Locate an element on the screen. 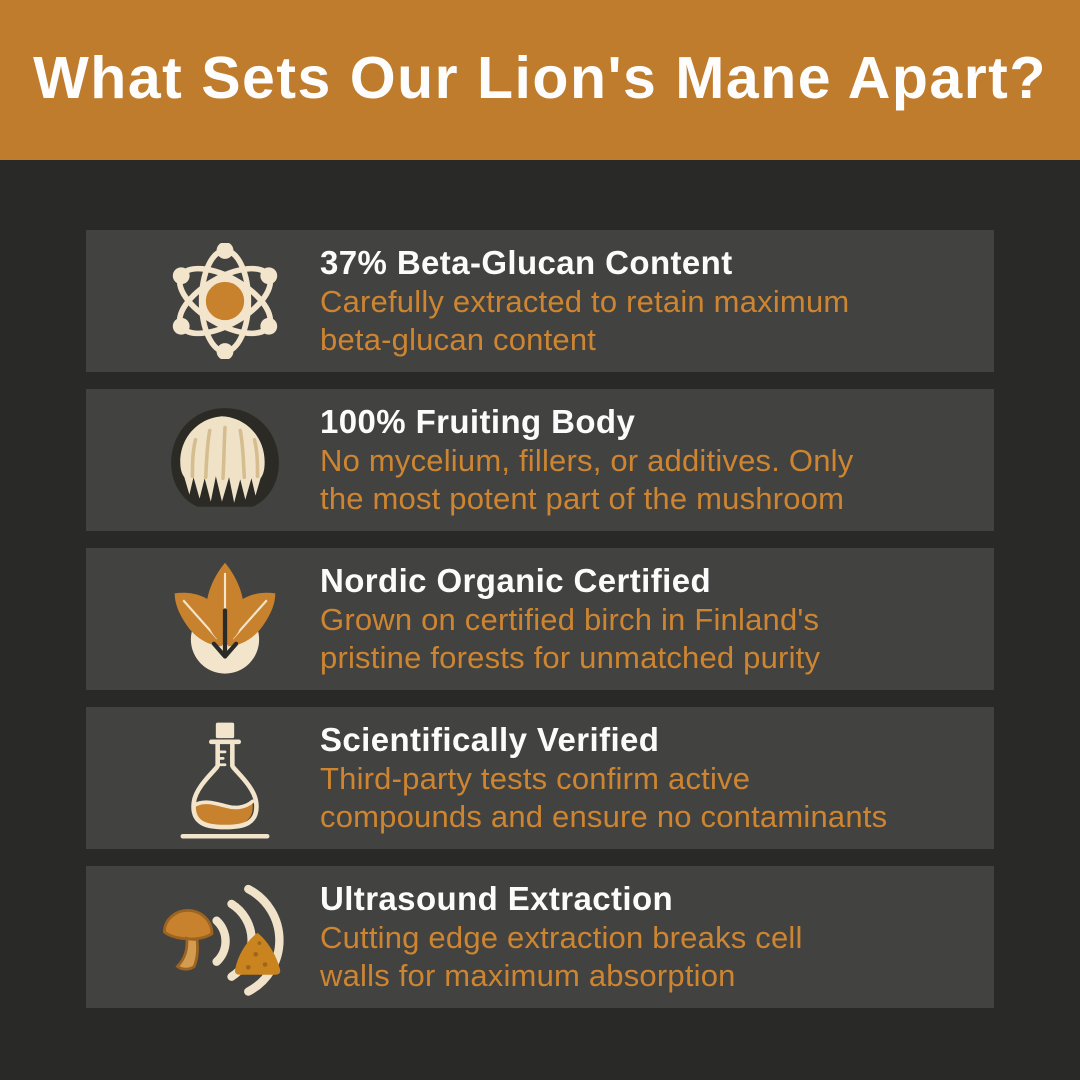 The image size is (1080, 1080). card-description-line-1: Carefully extracted to retain maximum is located at coordinates (585, 301).